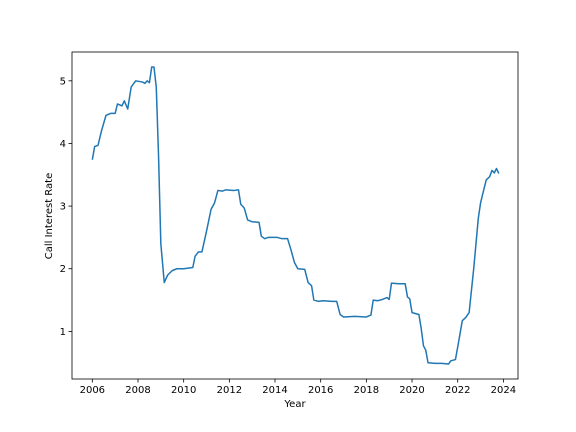  Describe the element at coordinates (320, 390) in the screenshot. I see `x-tick-label: 2016` at that location.